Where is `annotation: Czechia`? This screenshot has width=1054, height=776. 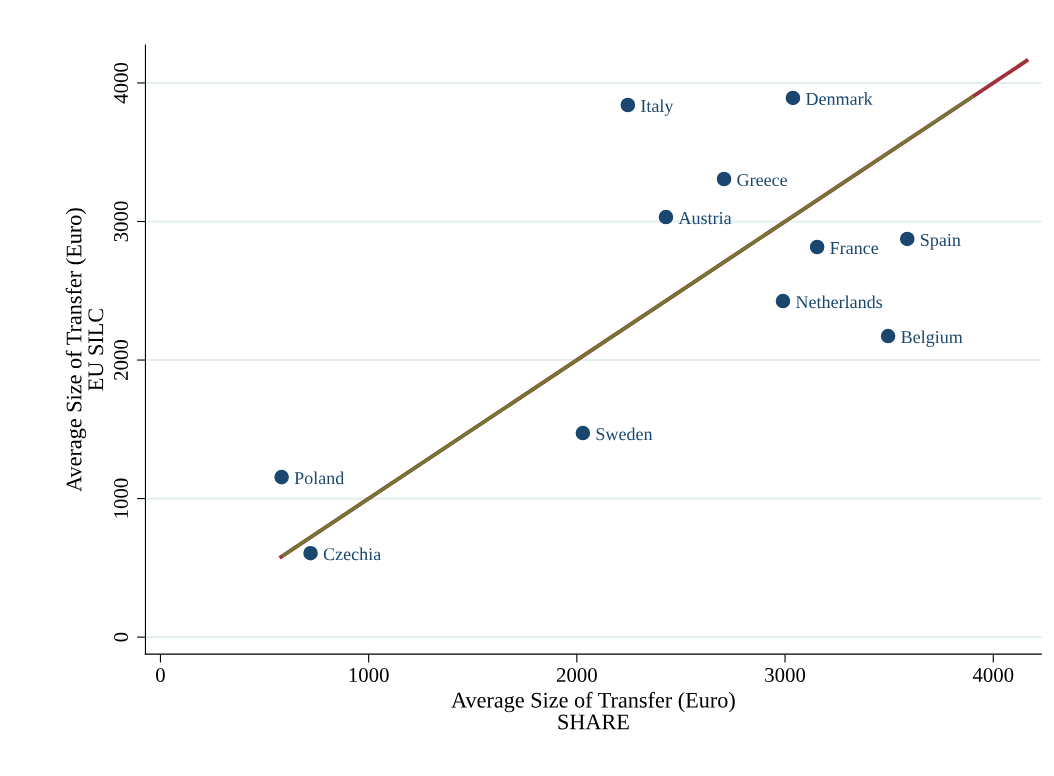 annotation: Czechia is located at coordinates (352, 554).